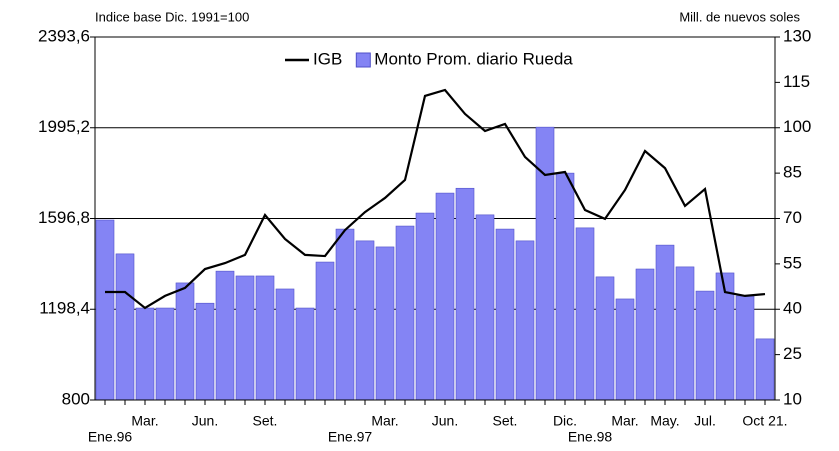  I want to click on x-tick-label: Dic., so click(565, 421).